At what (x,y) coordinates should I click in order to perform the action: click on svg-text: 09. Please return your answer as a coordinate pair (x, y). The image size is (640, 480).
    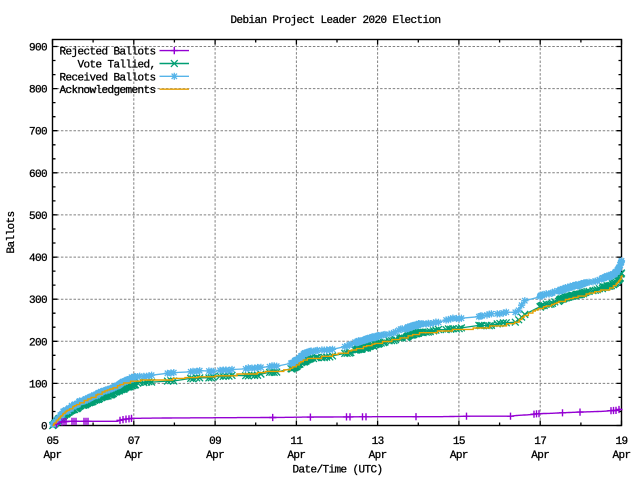
    Looking at the image, I should click on (215, 442).